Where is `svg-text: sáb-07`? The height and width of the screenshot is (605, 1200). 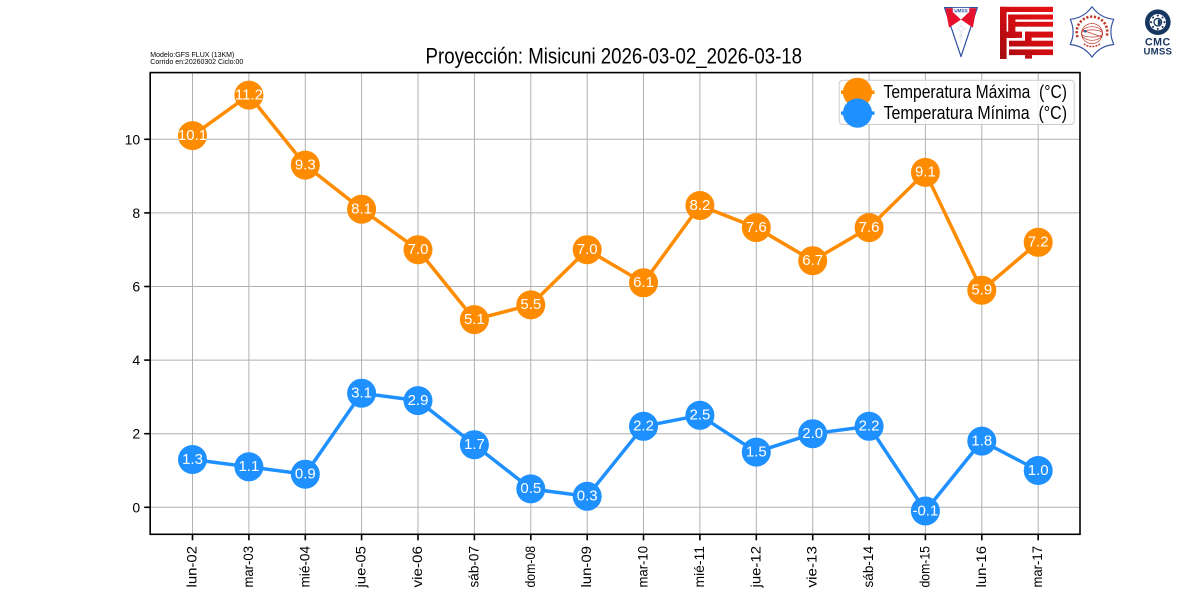
svg-text: sáb-07 is located at coordinates (473, 567).